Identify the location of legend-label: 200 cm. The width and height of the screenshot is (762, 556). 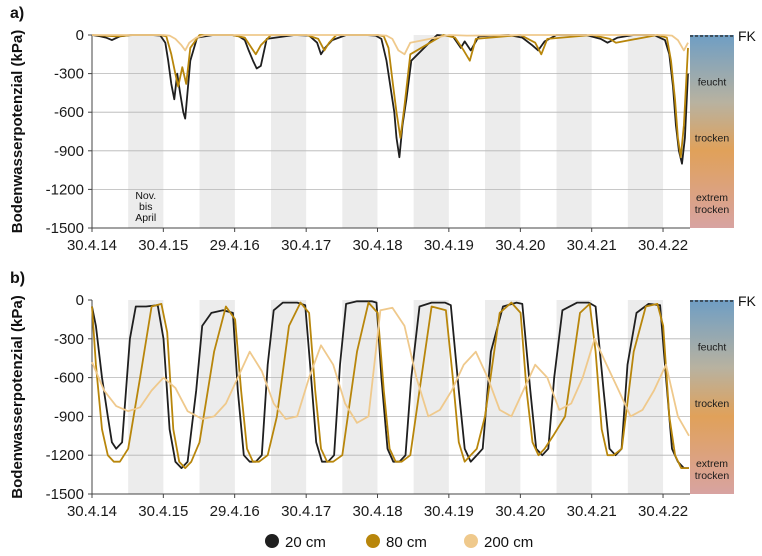
(508, 542).